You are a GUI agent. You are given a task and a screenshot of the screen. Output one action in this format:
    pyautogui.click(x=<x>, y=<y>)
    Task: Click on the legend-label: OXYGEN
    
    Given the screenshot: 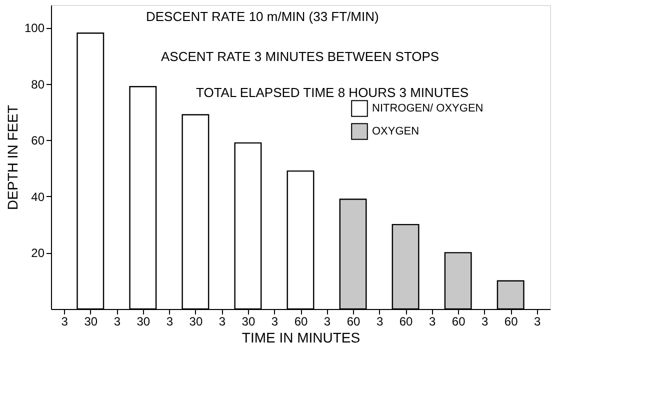 What is the action you would take?
    pyautogui.click(x=396, y=132)
    